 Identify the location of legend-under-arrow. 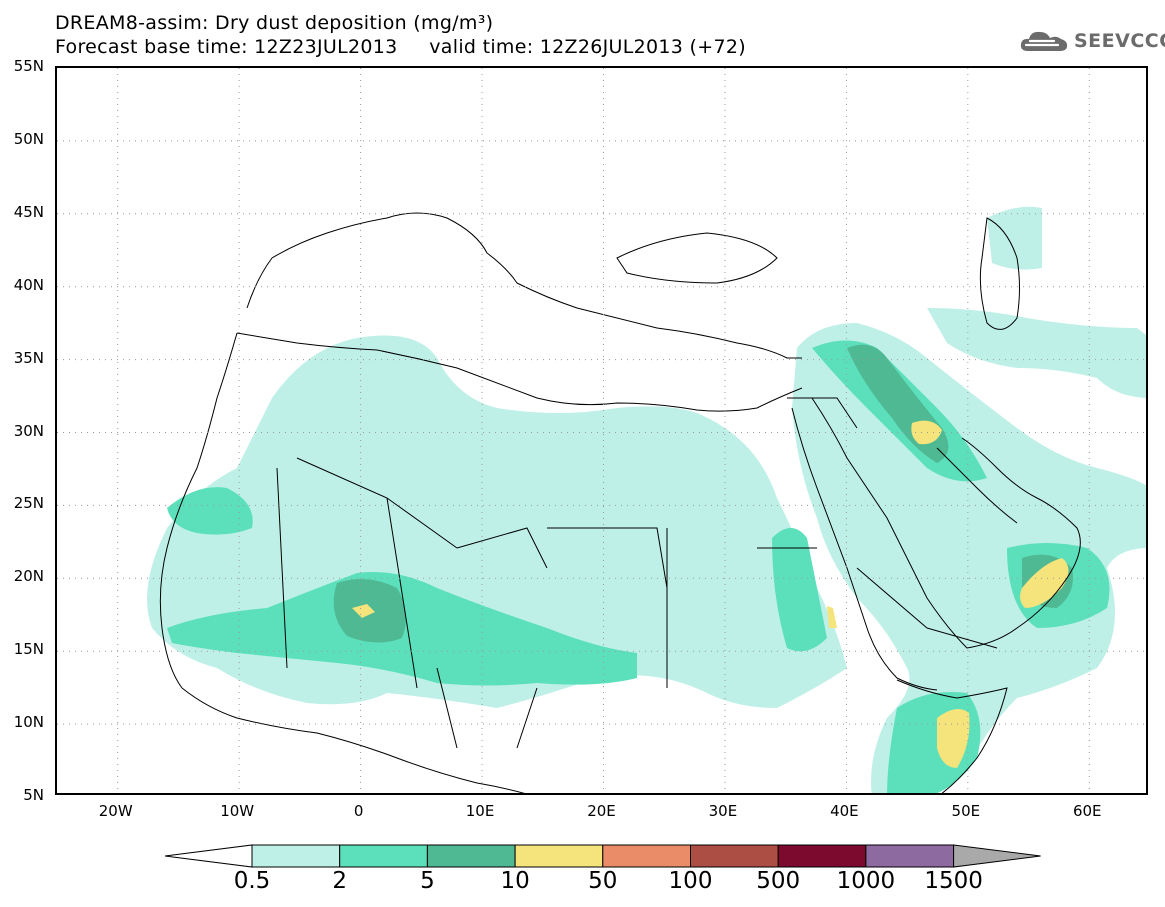
(208, 856).